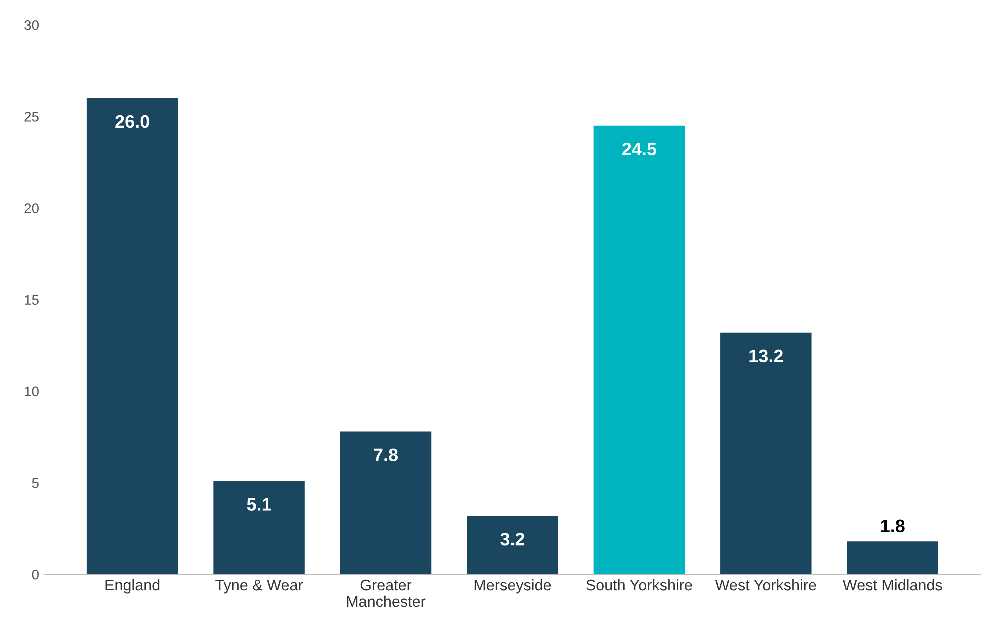  Describe the element at coordinates (639, 149) in the screenshot. I see `data-label: 24.5` at that location.